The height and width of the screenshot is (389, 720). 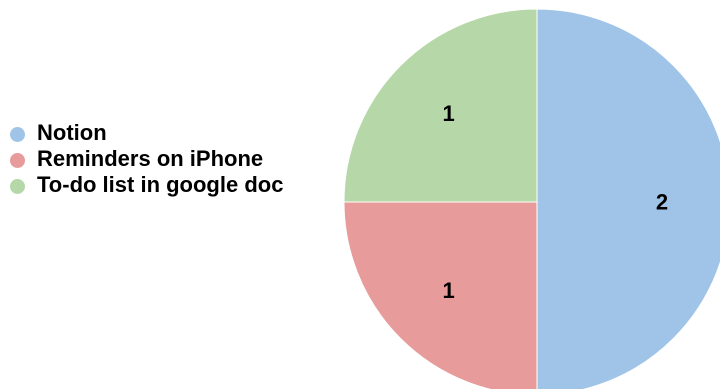 I want to click on legend-label-todo-doc: To-do list in google doc, so click(x=160, y=184).